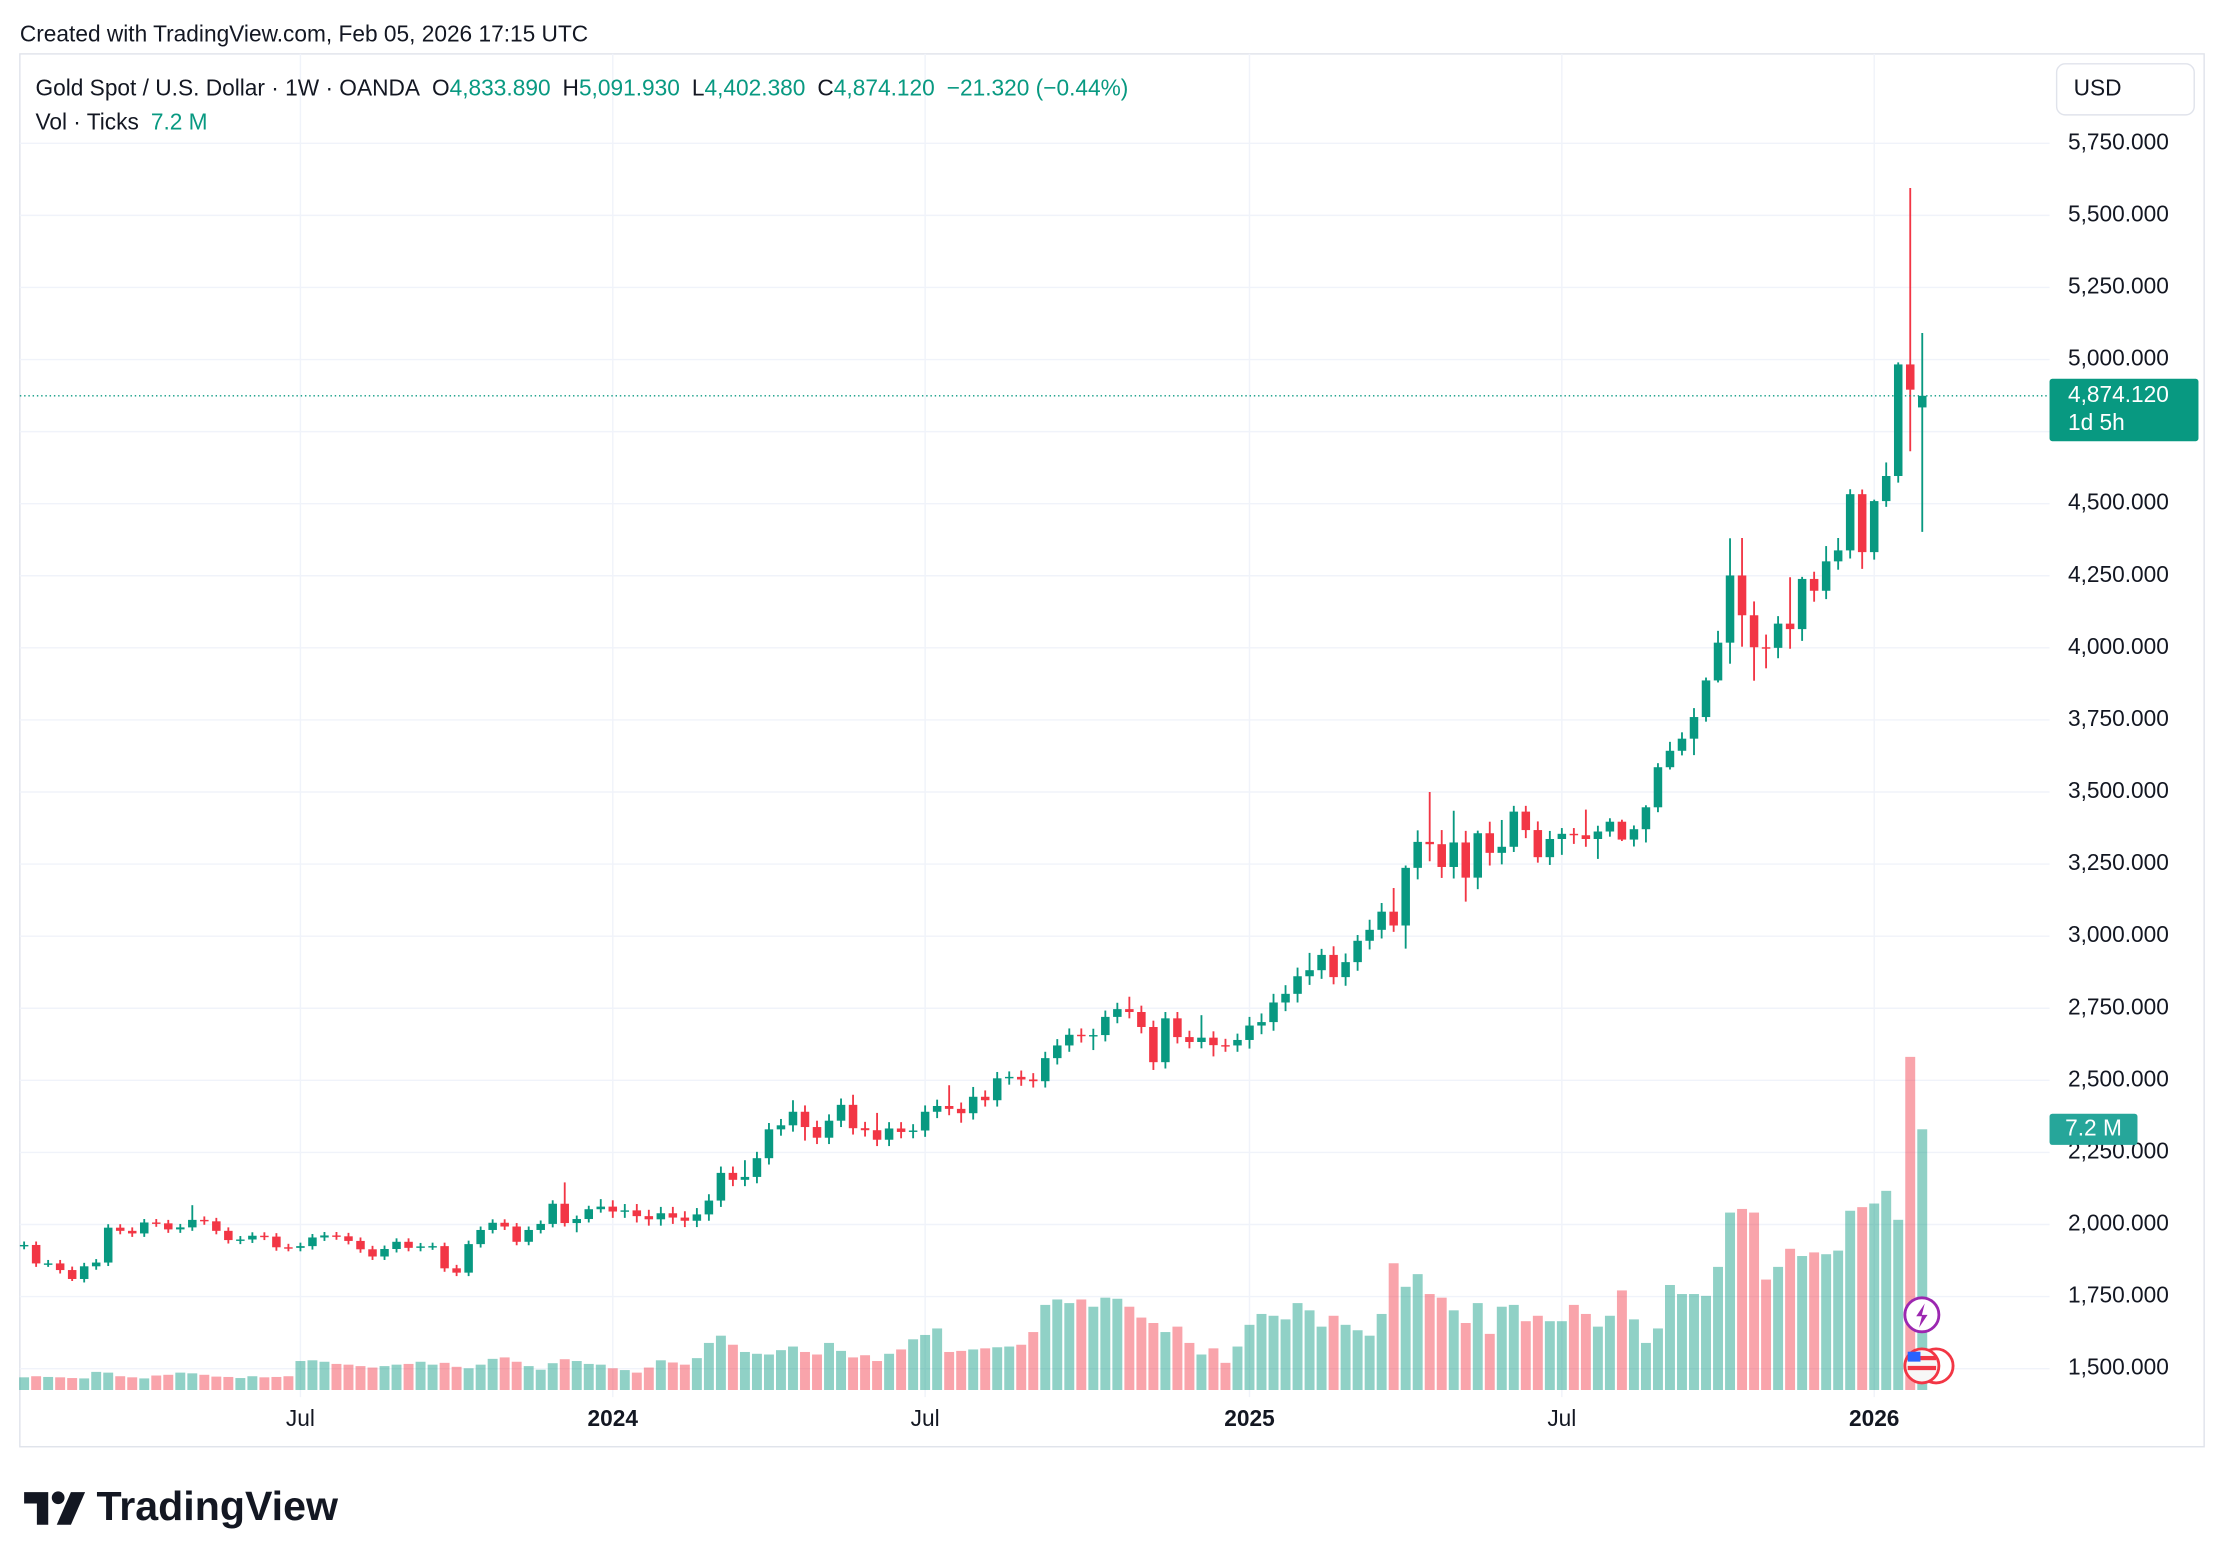 The width and height of the screenshot is (2224, 1568). I want to click on y-tick-label: 3,000.000, so click(2118, 934).